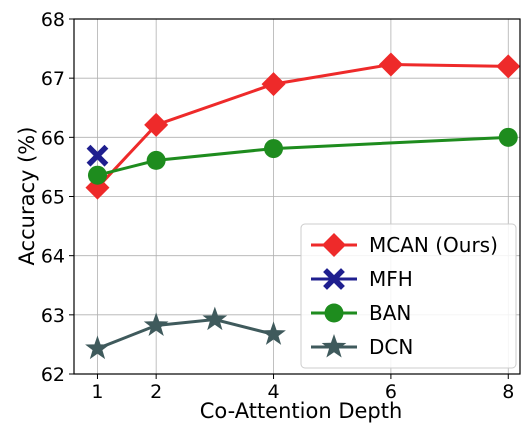  What do you see at coordinates (302, 388) in the screenshot?
I see `x-tick-labels: 1 2 4 6 8` at bounding box center [302, 388].